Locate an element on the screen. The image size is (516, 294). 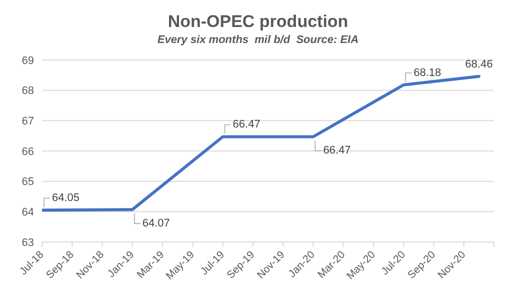
chart-title: Non-OPEC production is located at coordinates (258, 22).